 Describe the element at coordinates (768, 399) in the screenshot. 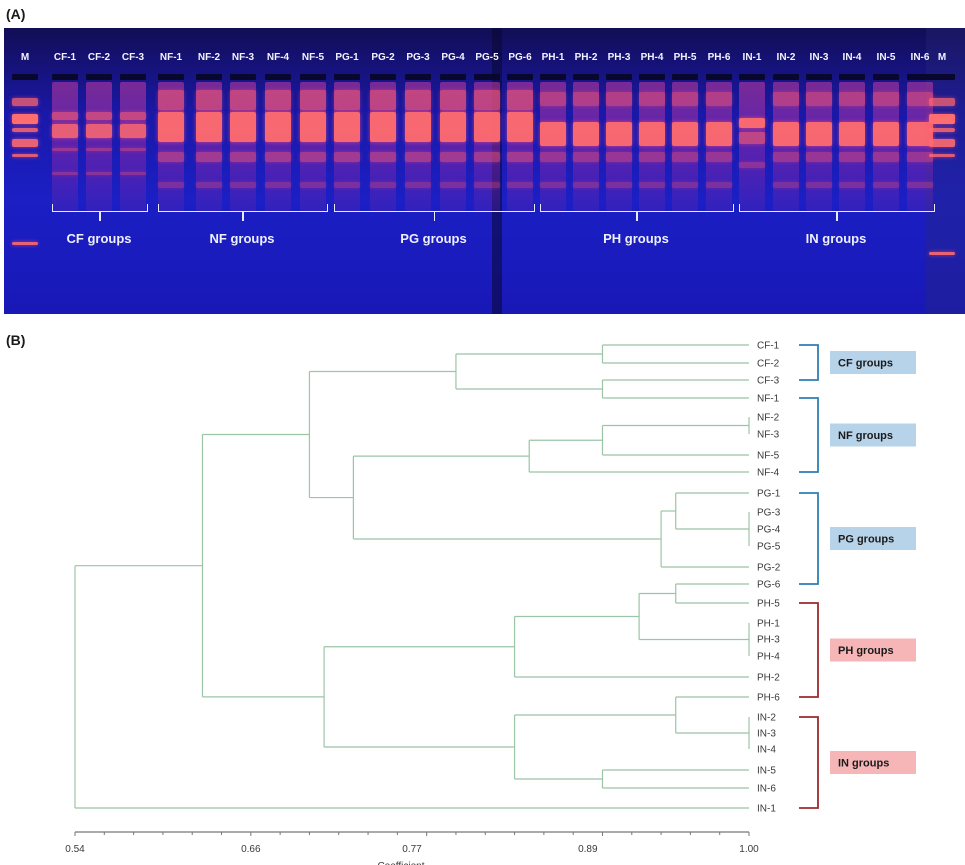

I see `leaf-label: NF-1` at that location.